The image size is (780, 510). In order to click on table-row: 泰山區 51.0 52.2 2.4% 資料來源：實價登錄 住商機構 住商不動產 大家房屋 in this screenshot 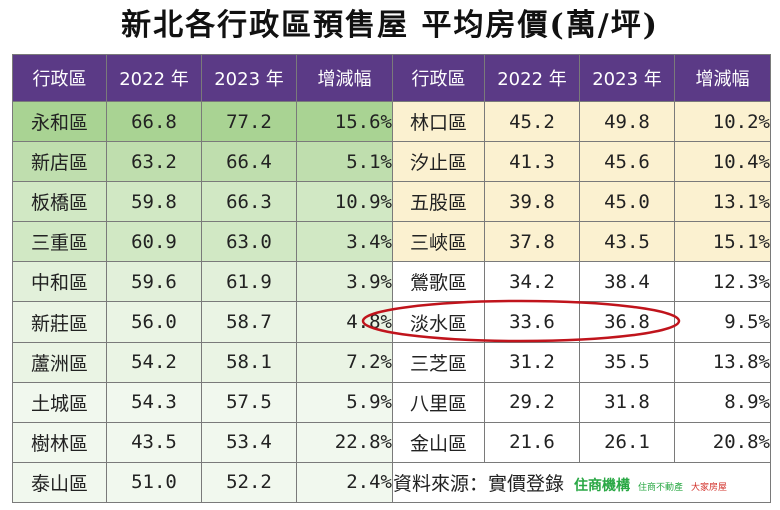, I will do `click(391, 482)`.